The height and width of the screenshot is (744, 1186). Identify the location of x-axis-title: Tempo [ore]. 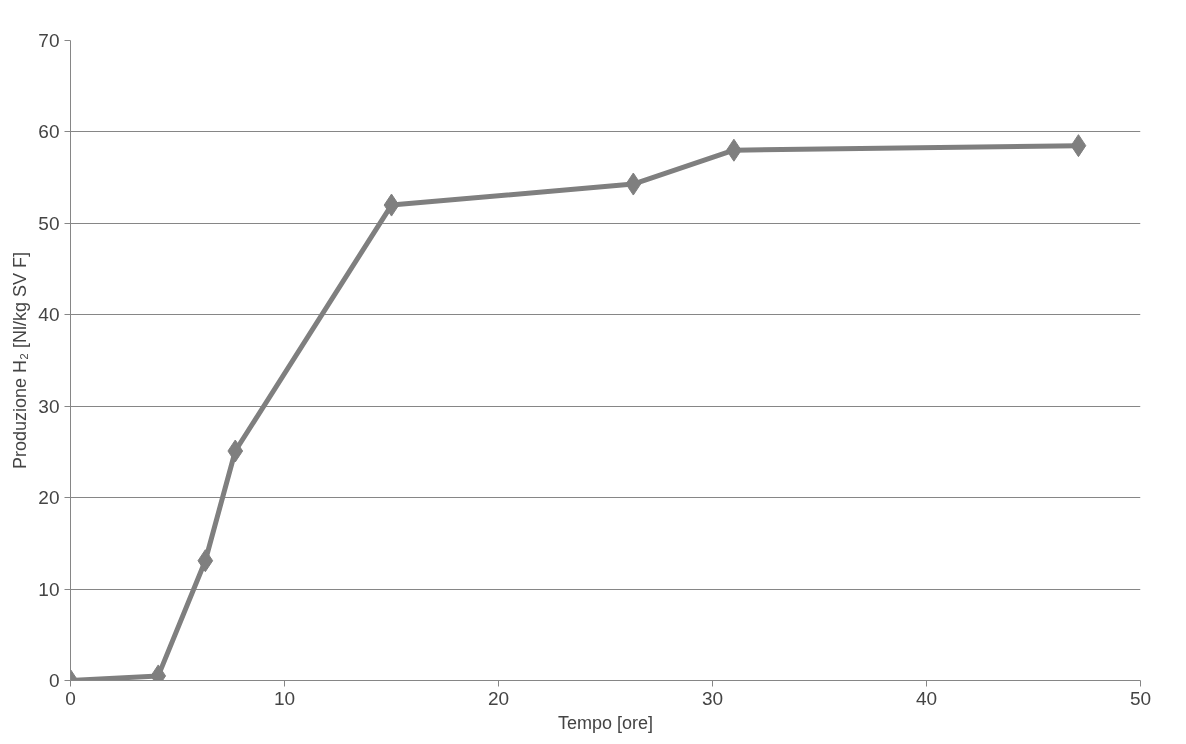
(605, 722).